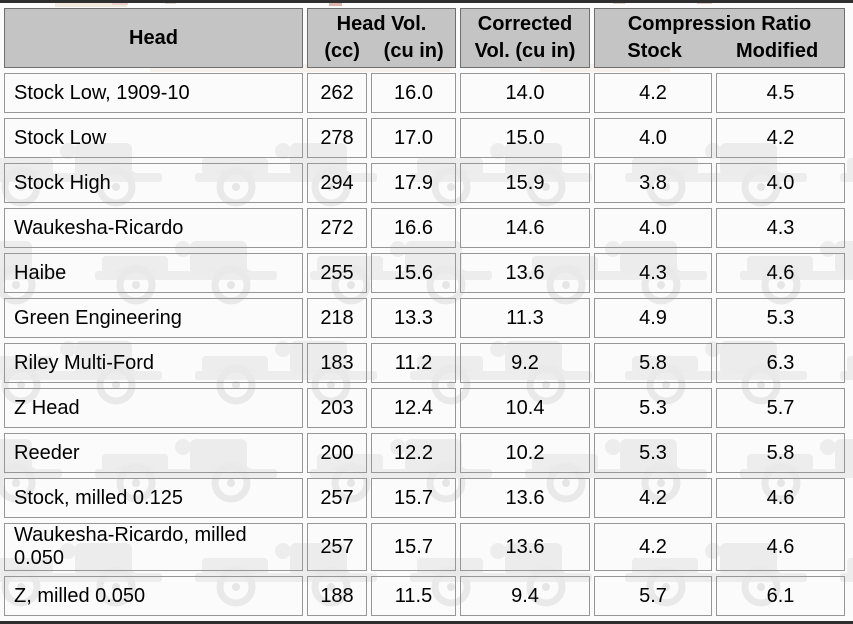 This screenshot has width=853, height=624. What do you see at coordinates (525, 453) in the screenshot?
I see `corrected-cell: 10.2` at bounding box center [525, 453].